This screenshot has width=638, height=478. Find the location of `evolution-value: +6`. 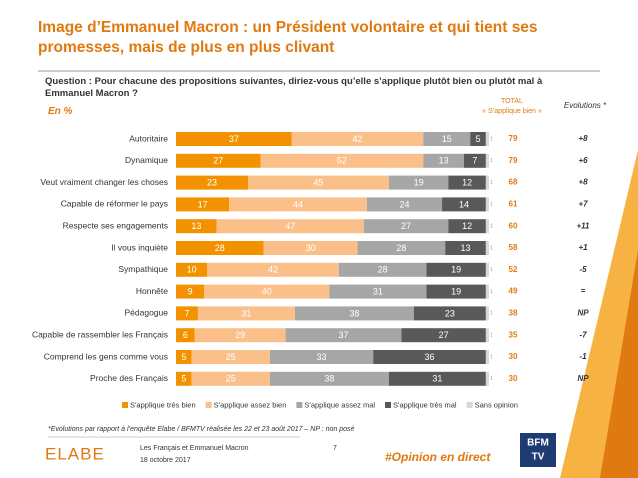

evolution-value: +6 is located at coordinates (583, 160).